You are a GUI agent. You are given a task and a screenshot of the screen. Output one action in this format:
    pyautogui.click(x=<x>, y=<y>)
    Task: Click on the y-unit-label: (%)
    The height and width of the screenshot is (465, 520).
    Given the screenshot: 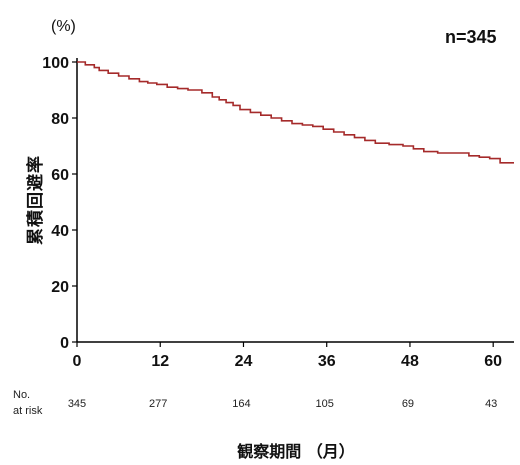 What is the action you would take?
    pyautogui.click(x=63, y=26)
    